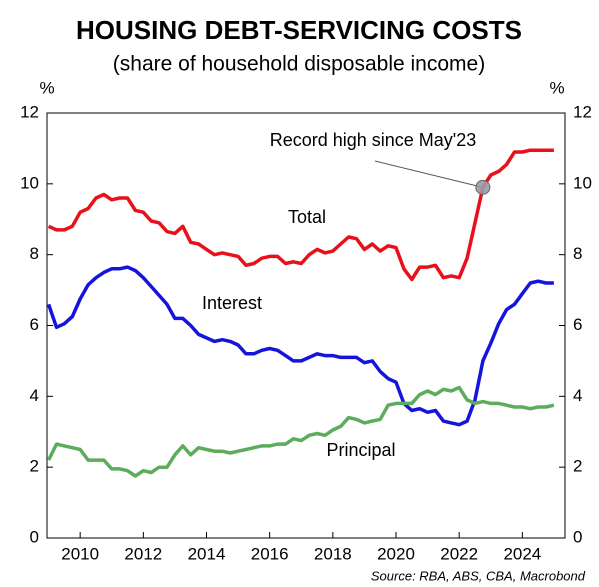  Describe the element at coordinates (80, 553) in the screenshot. I see `x-tick-label: 2010` at that location.